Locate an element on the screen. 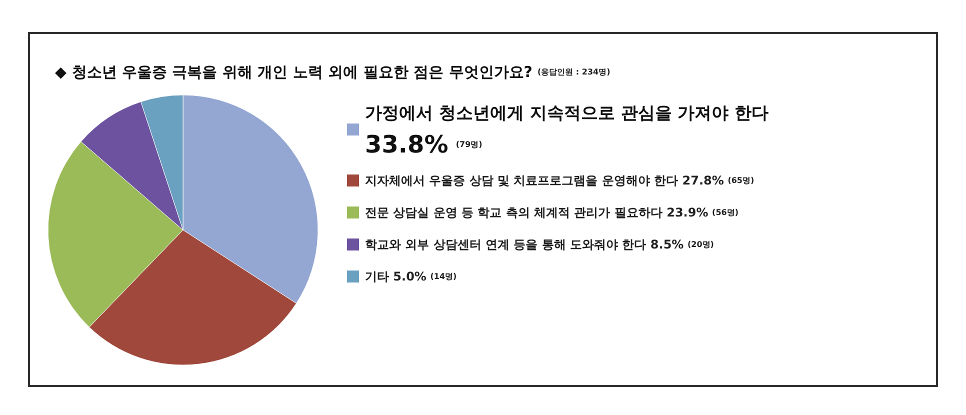 Image resolution: width=966 pixels, height=415 pixels. legend-label: 학교와 외부 상담센터 연계 등을 통해 도와줘야 한다 8.5% (20명) is located at coordinates (539, 245).